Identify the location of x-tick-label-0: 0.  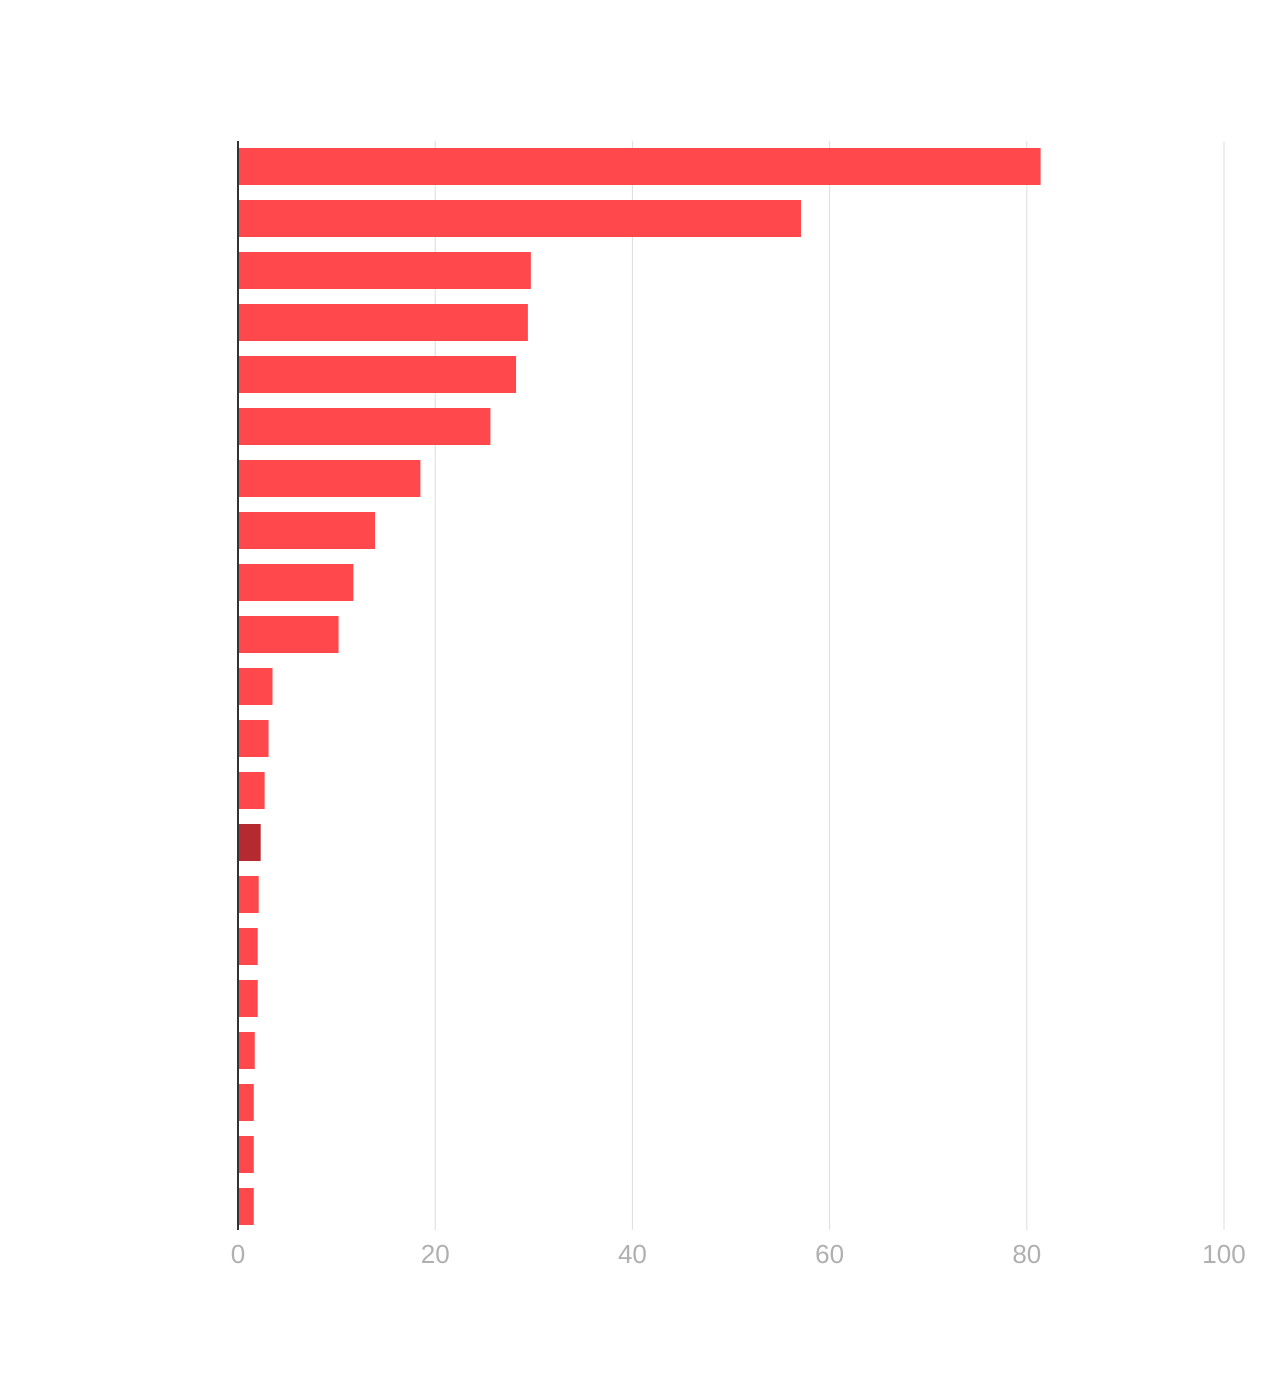
(238, 1254).